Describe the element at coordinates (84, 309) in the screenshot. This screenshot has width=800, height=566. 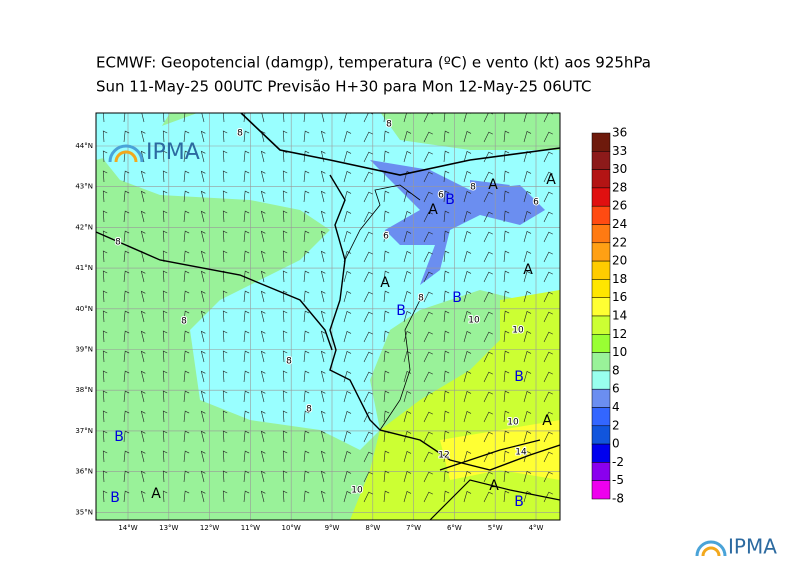
I see `lat-label: 40°N` at that location.